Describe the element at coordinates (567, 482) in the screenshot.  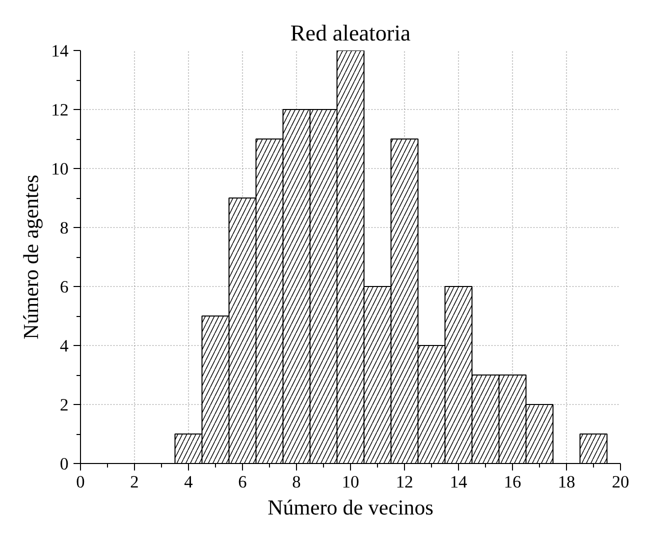
I see `x-tick-label: 18` at that location.